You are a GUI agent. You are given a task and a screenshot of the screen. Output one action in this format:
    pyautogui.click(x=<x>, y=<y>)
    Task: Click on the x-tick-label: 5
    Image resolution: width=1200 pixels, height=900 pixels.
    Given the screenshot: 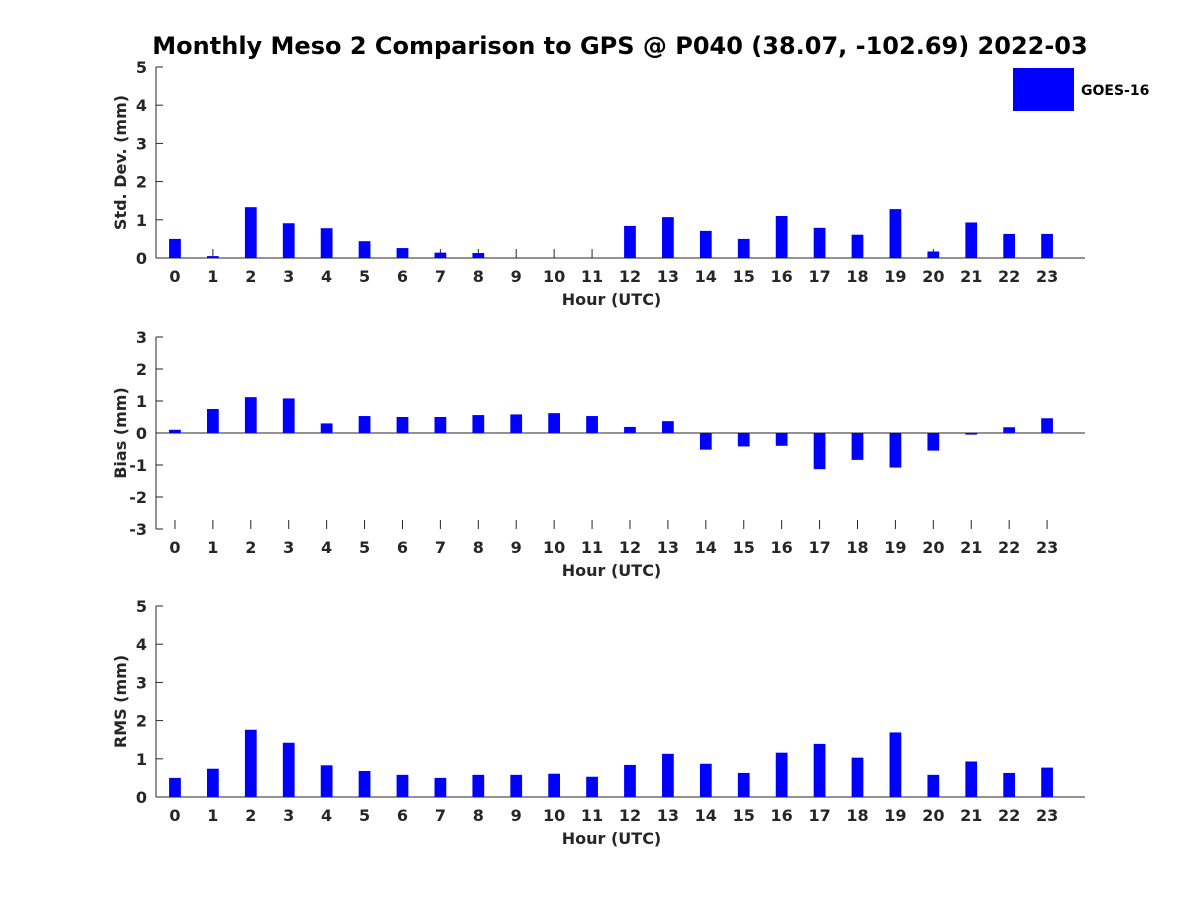 What is the action you would take?
    pyautogui.click(x=364, y=276)
    